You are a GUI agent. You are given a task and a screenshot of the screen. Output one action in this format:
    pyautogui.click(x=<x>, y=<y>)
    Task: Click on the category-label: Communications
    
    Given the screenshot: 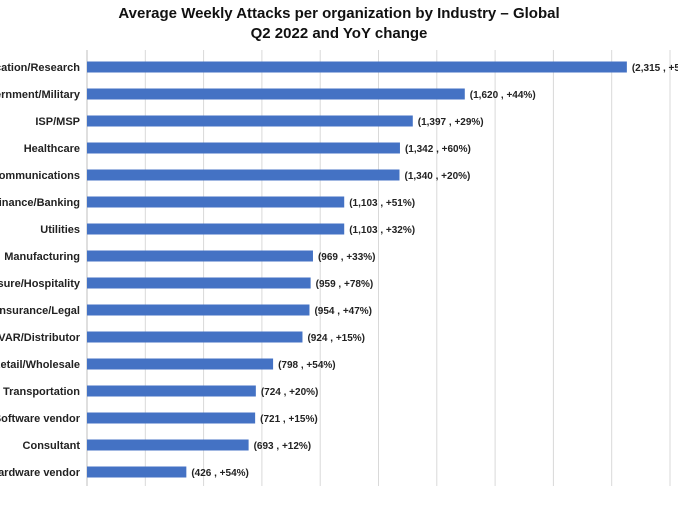 What is the action you would take?
    pyautogui.click(x=40, y=176)
    